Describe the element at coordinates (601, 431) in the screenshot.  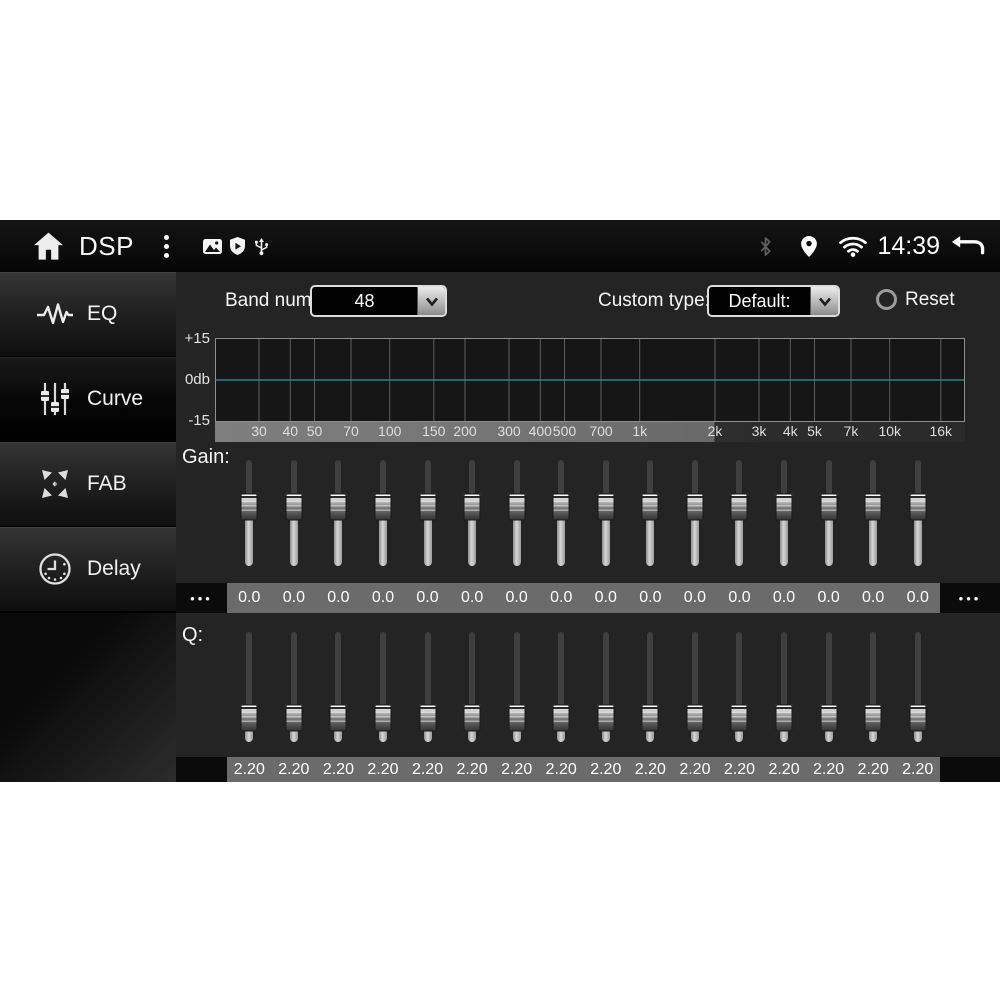
I see `freq-tick-label: 700` at that location.